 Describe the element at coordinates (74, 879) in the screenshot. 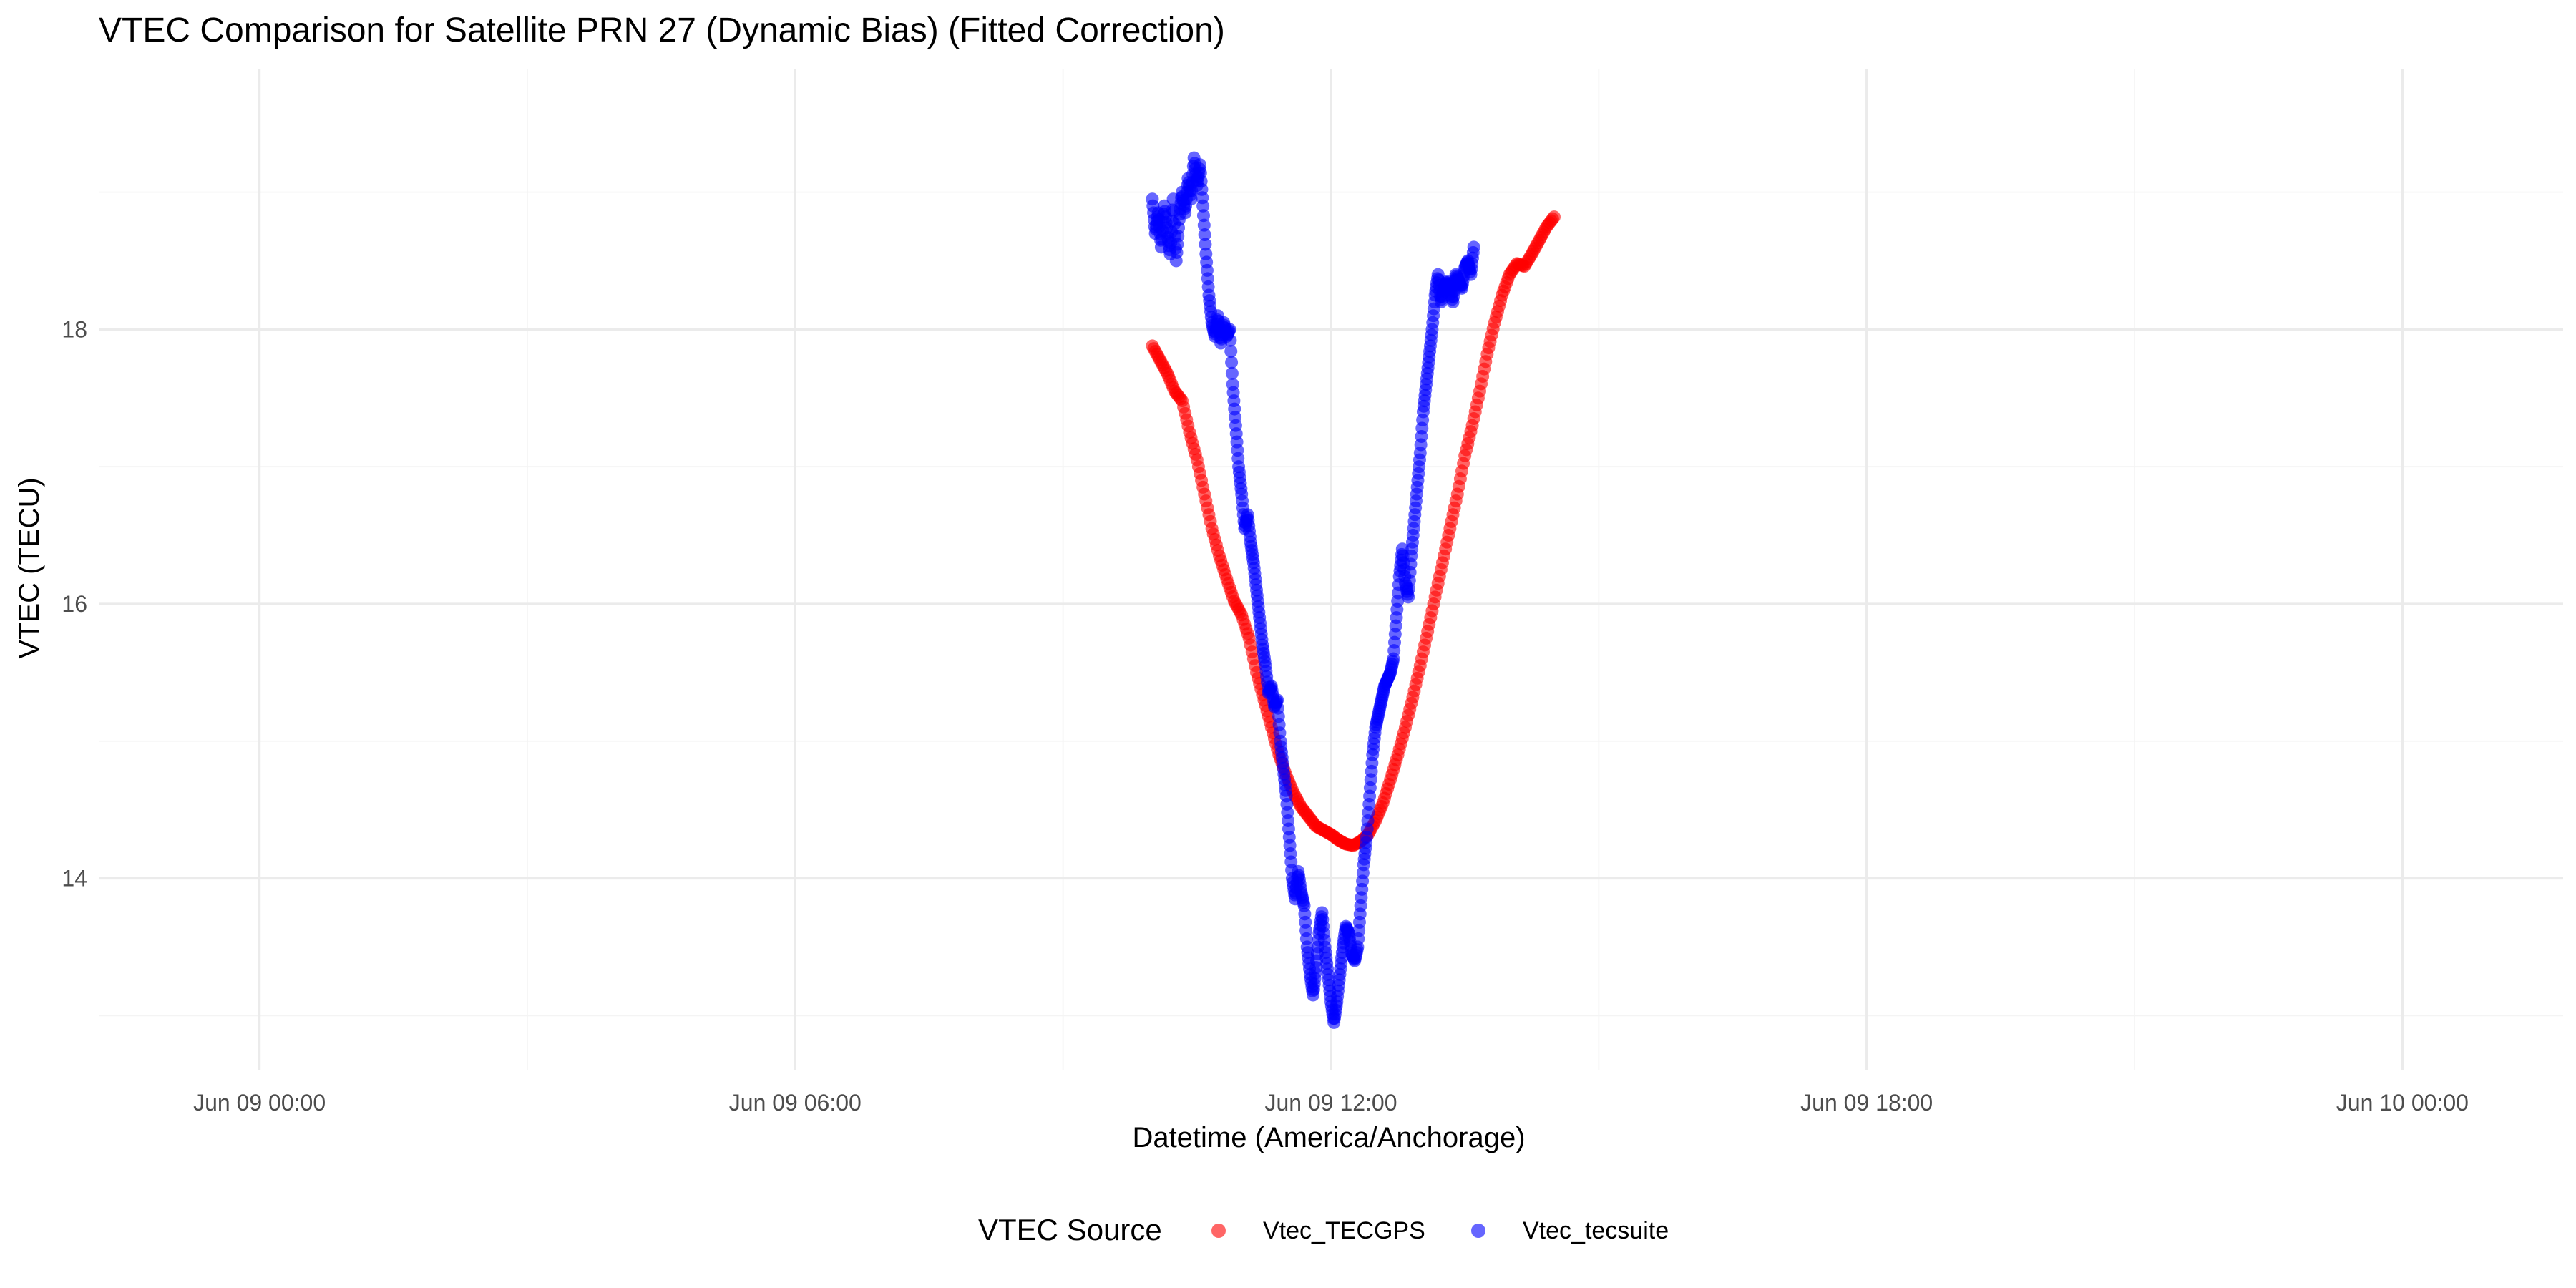

I see `y-tick-label: 14` at that location.